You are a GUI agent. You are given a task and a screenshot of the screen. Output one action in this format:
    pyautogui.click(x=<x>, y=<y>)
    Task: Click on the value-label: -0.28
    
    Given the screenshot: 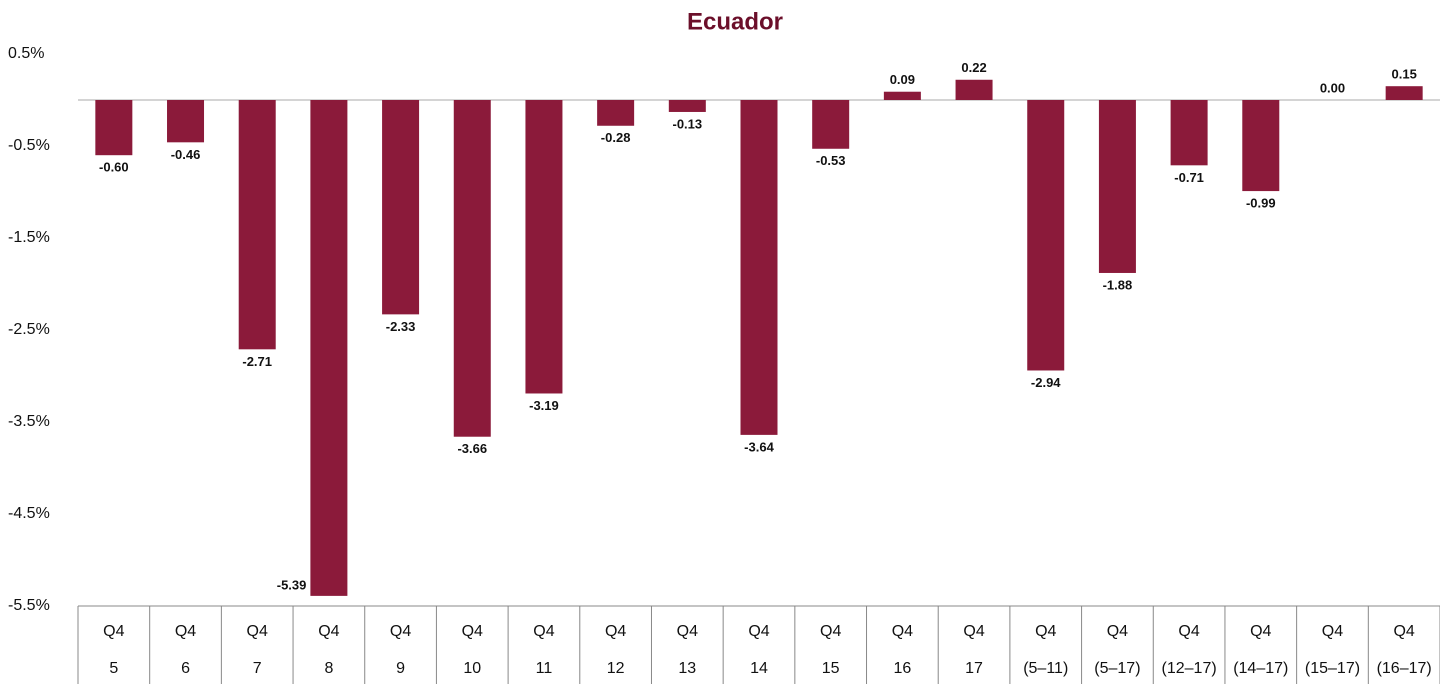 What is the action you would take?
    pyautogui.click(x=616, y=137)
    